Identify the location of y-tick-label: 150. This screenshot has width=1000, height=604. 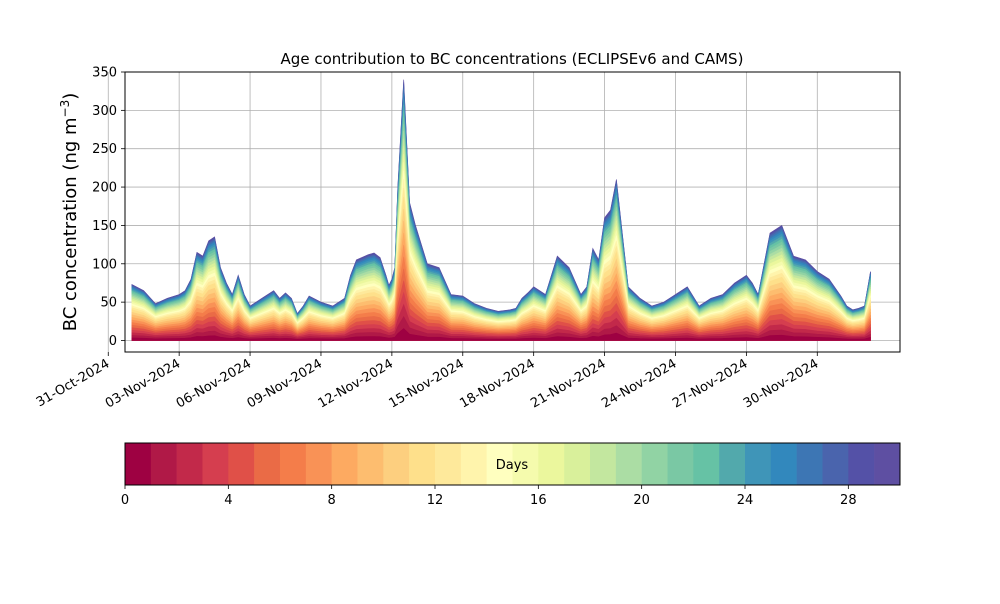
(104, 226).